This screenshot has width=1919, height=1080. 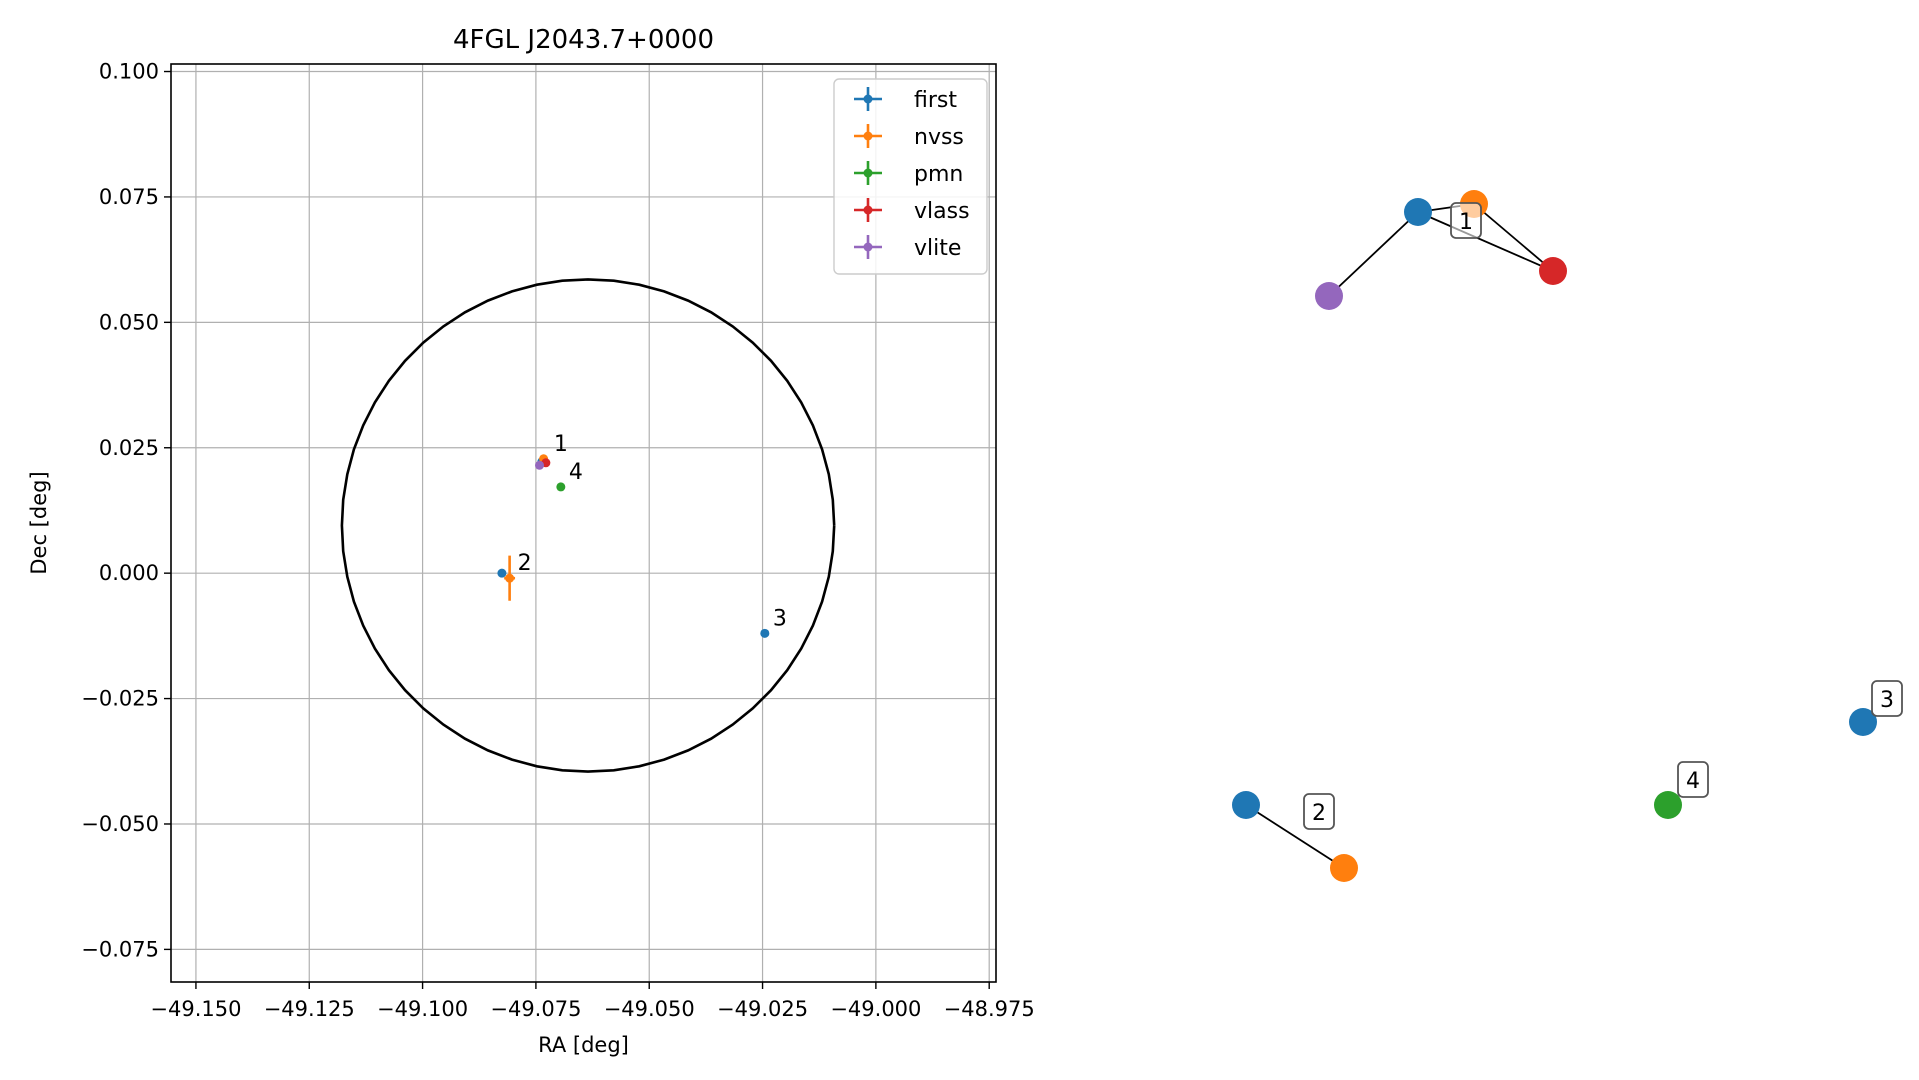 I want to click on x-tick-label: −49.050, so click(x=649, y=1009).